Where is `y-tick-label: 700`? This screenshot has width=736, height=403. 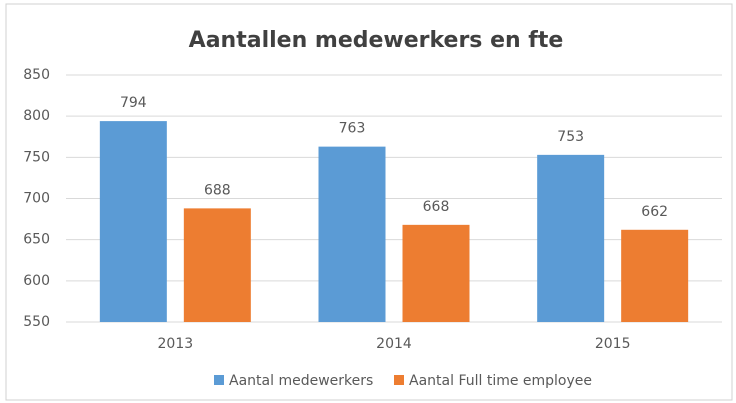
y-tick-label: 700 is located at coordinates (36, 199).